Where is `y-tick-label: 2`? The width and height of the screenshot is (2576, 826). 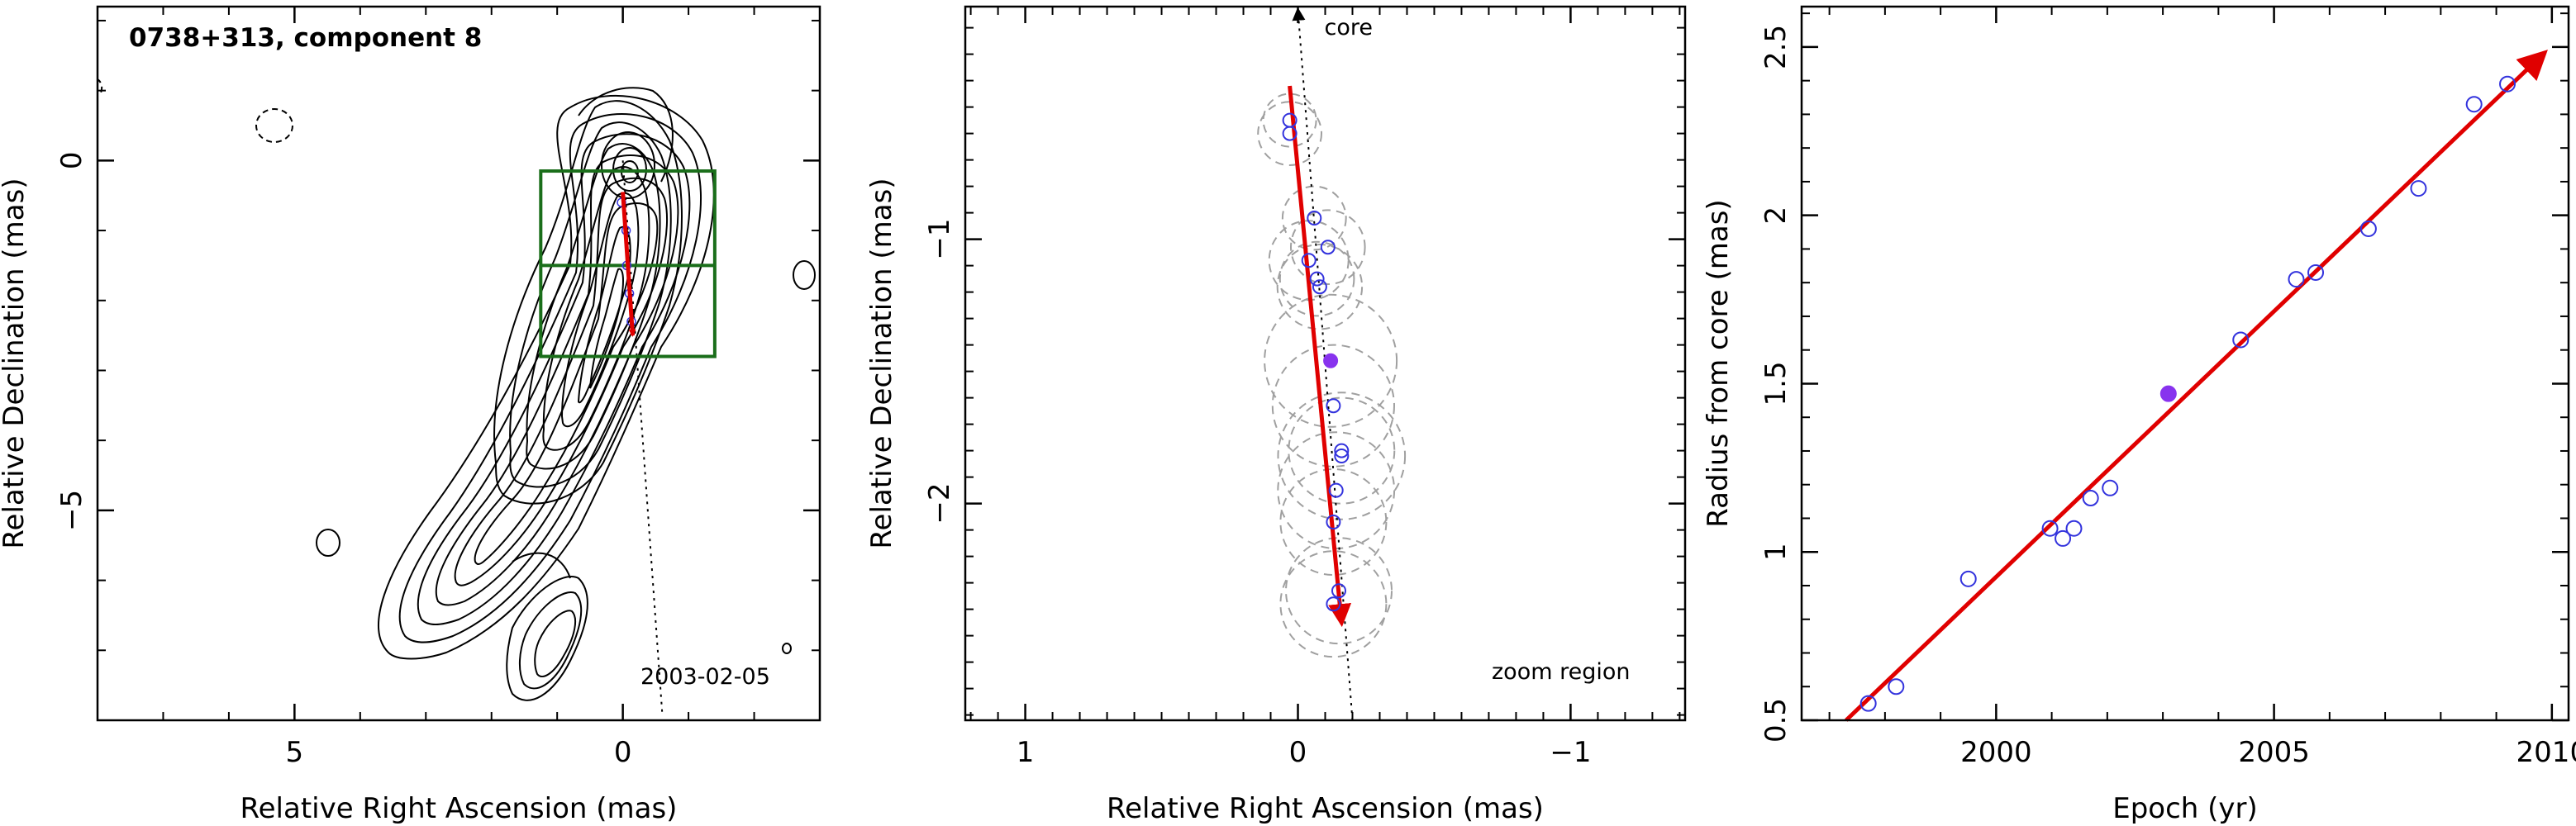
y-tick-label: 2 is located at coordinates (1776, 215).